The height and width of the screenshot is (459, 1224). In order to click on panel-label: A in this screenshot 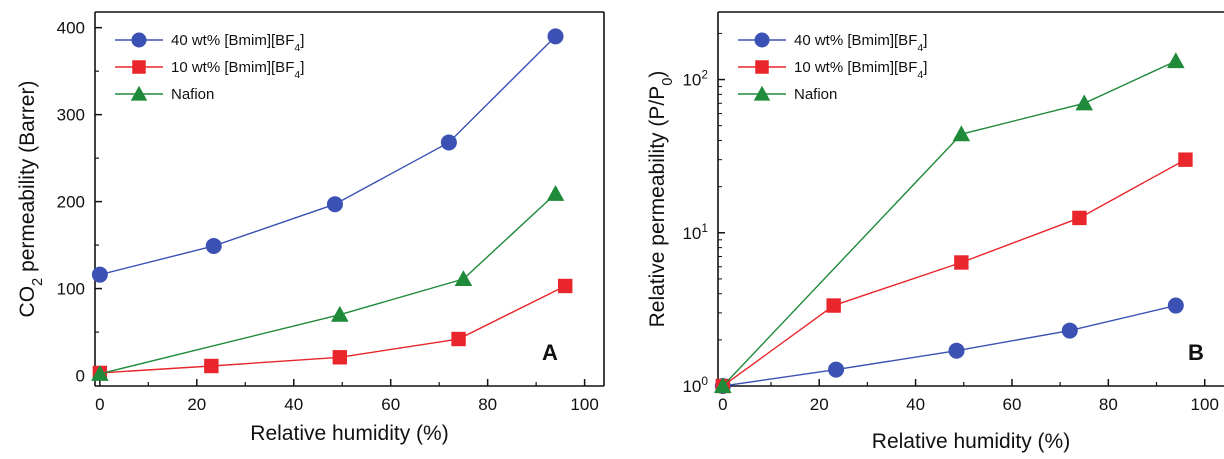, I will do `click(550, 352)`.